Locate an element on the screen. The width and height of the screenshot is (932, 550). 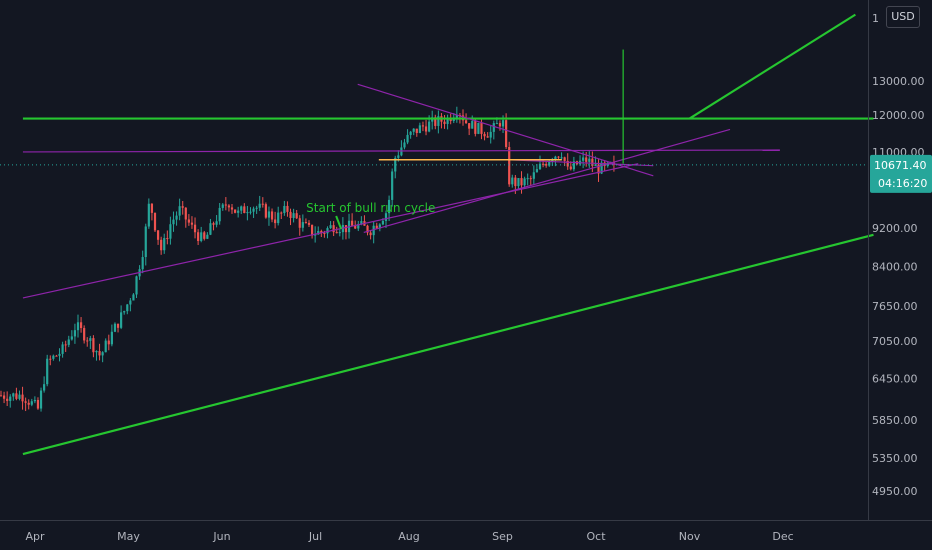
price-tick-label: 12000.00 is located at coordinates (898, 115).